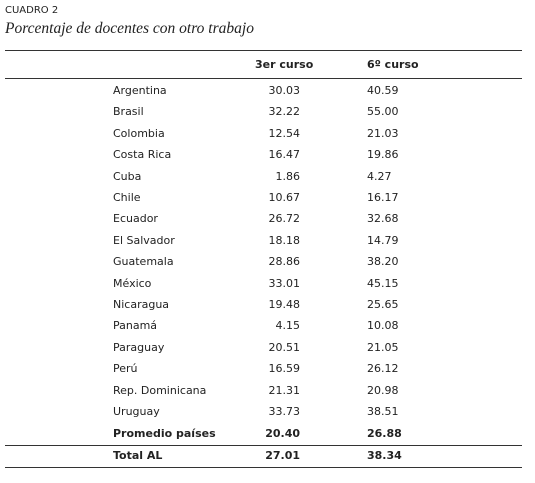 This screenshot has height=483, width=535. Describe the element at coordinates (379, 176) in the screenshot. I see `cell: 4.27` at that location.